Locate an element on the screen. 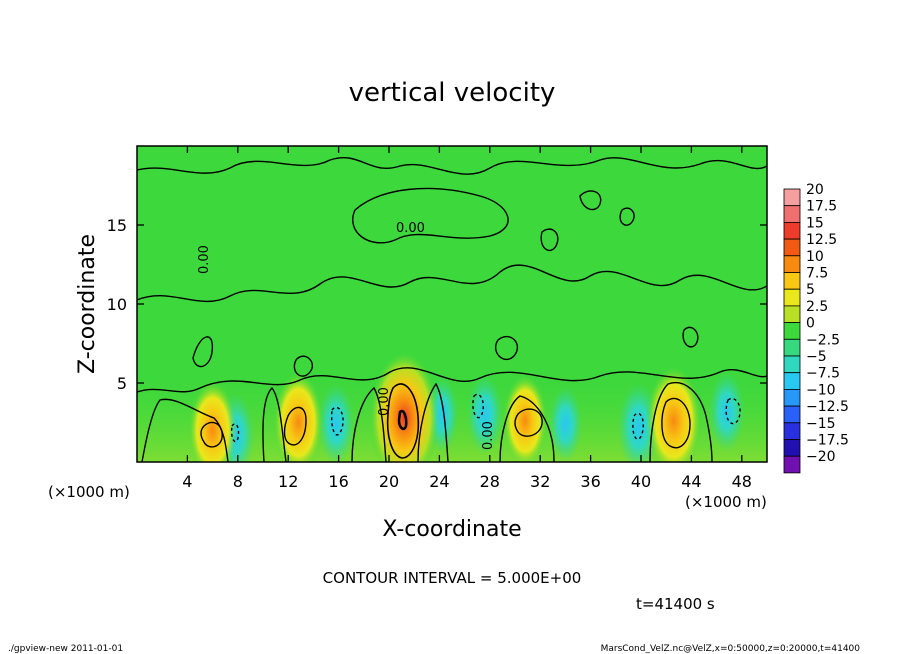 This screenshot has width=904, height=654. x-tick-label: 8 is located at coordinates (238, 481).